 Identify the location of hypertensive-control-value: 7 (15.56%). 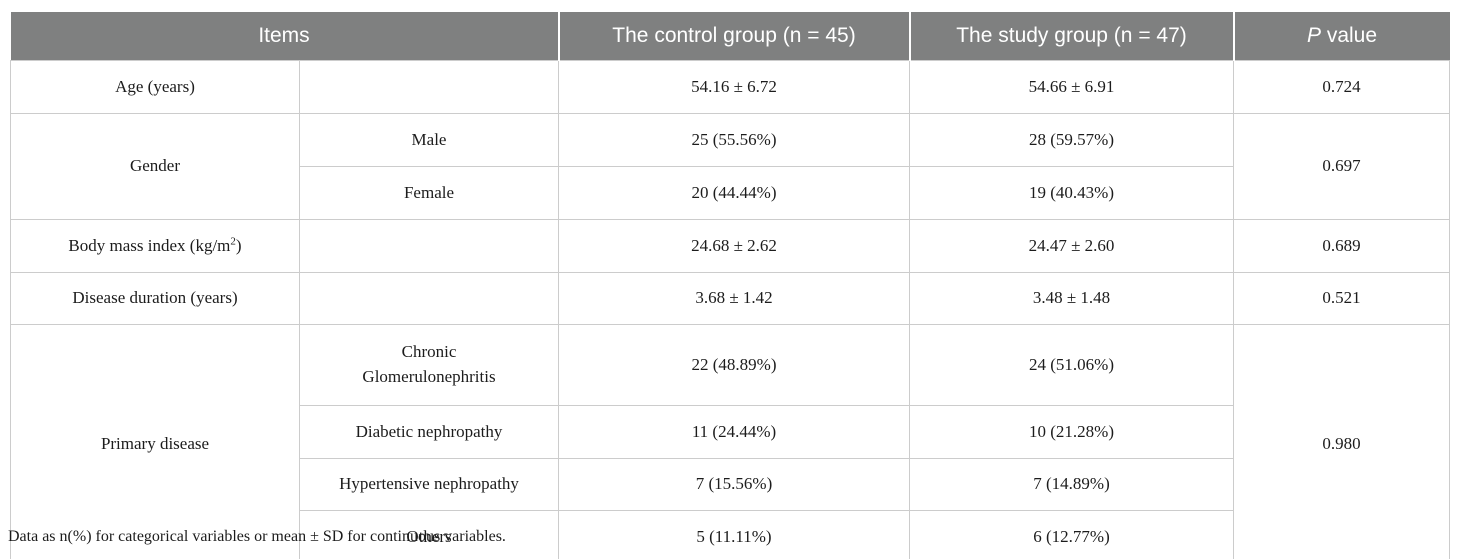
(734, 484).